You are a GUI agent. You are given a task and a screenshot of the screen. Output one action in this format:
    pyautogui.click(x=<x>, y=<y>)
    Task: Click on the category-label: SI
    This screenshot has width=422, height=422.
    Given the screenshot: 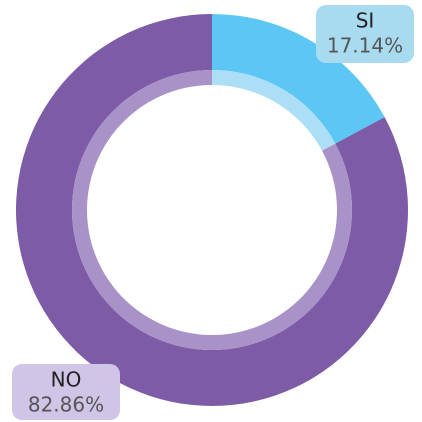 What is the action you would take?
    pyautogui.click(x=365, y=21)
    